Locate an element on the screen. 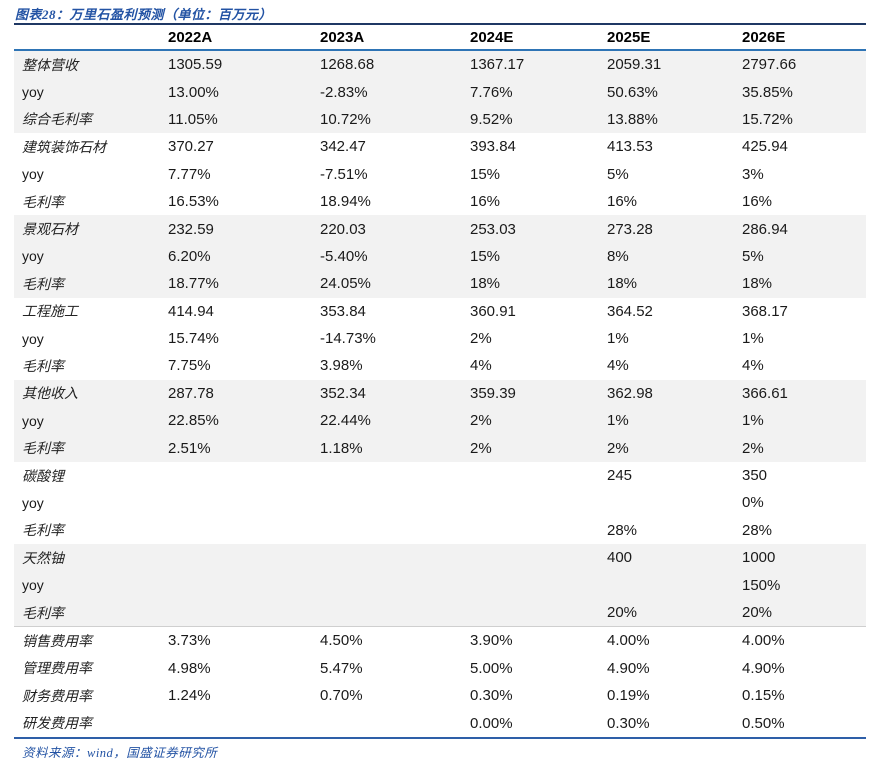  table-row: 研发费用率 0.00% 0.30% 0.50% is located at coordinates (440, 723).